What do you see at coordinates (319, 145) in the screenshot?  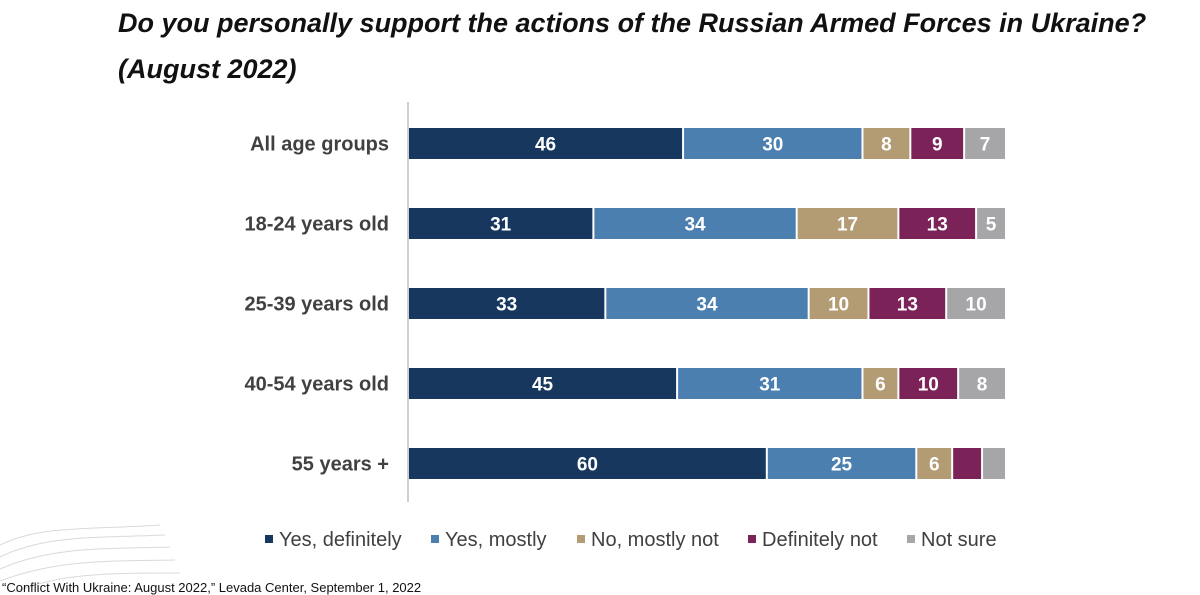 I see `category-label: All age groups` at bounding box center [319, 145].